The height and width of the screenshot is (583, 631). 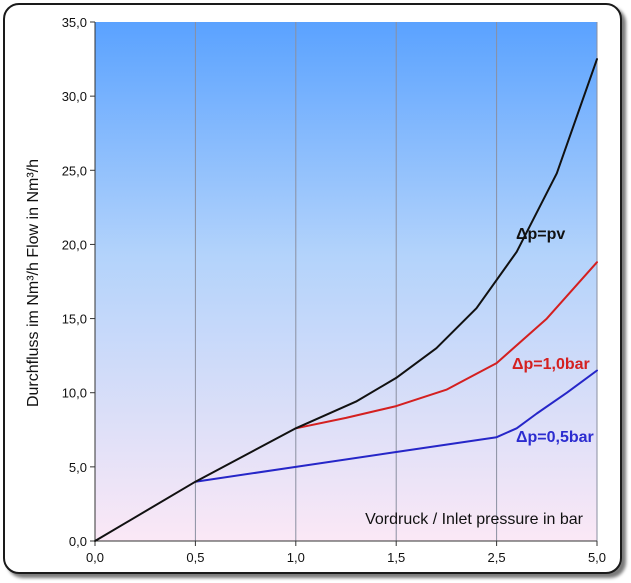 I want to click on series-line-1bar, so click(x=446, y=345).